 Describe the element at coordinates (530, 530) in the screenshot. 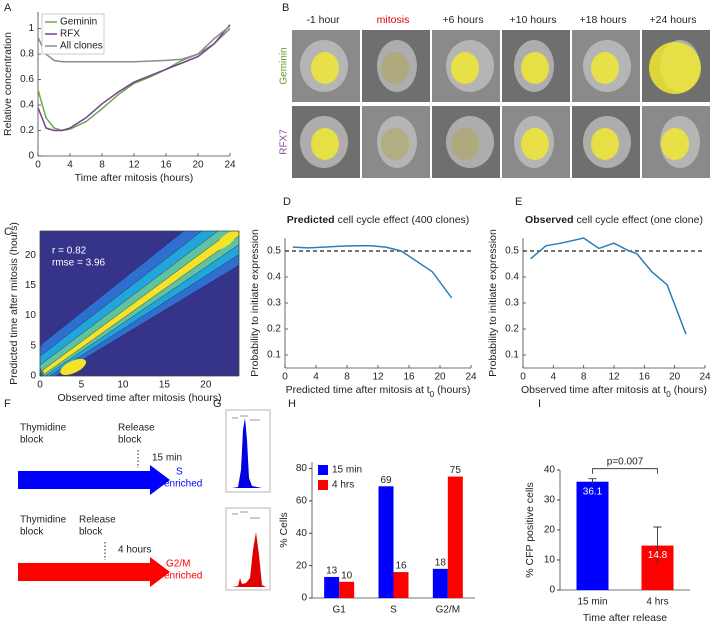

I see `y-axis-label: % CFP positive cells` at that location.